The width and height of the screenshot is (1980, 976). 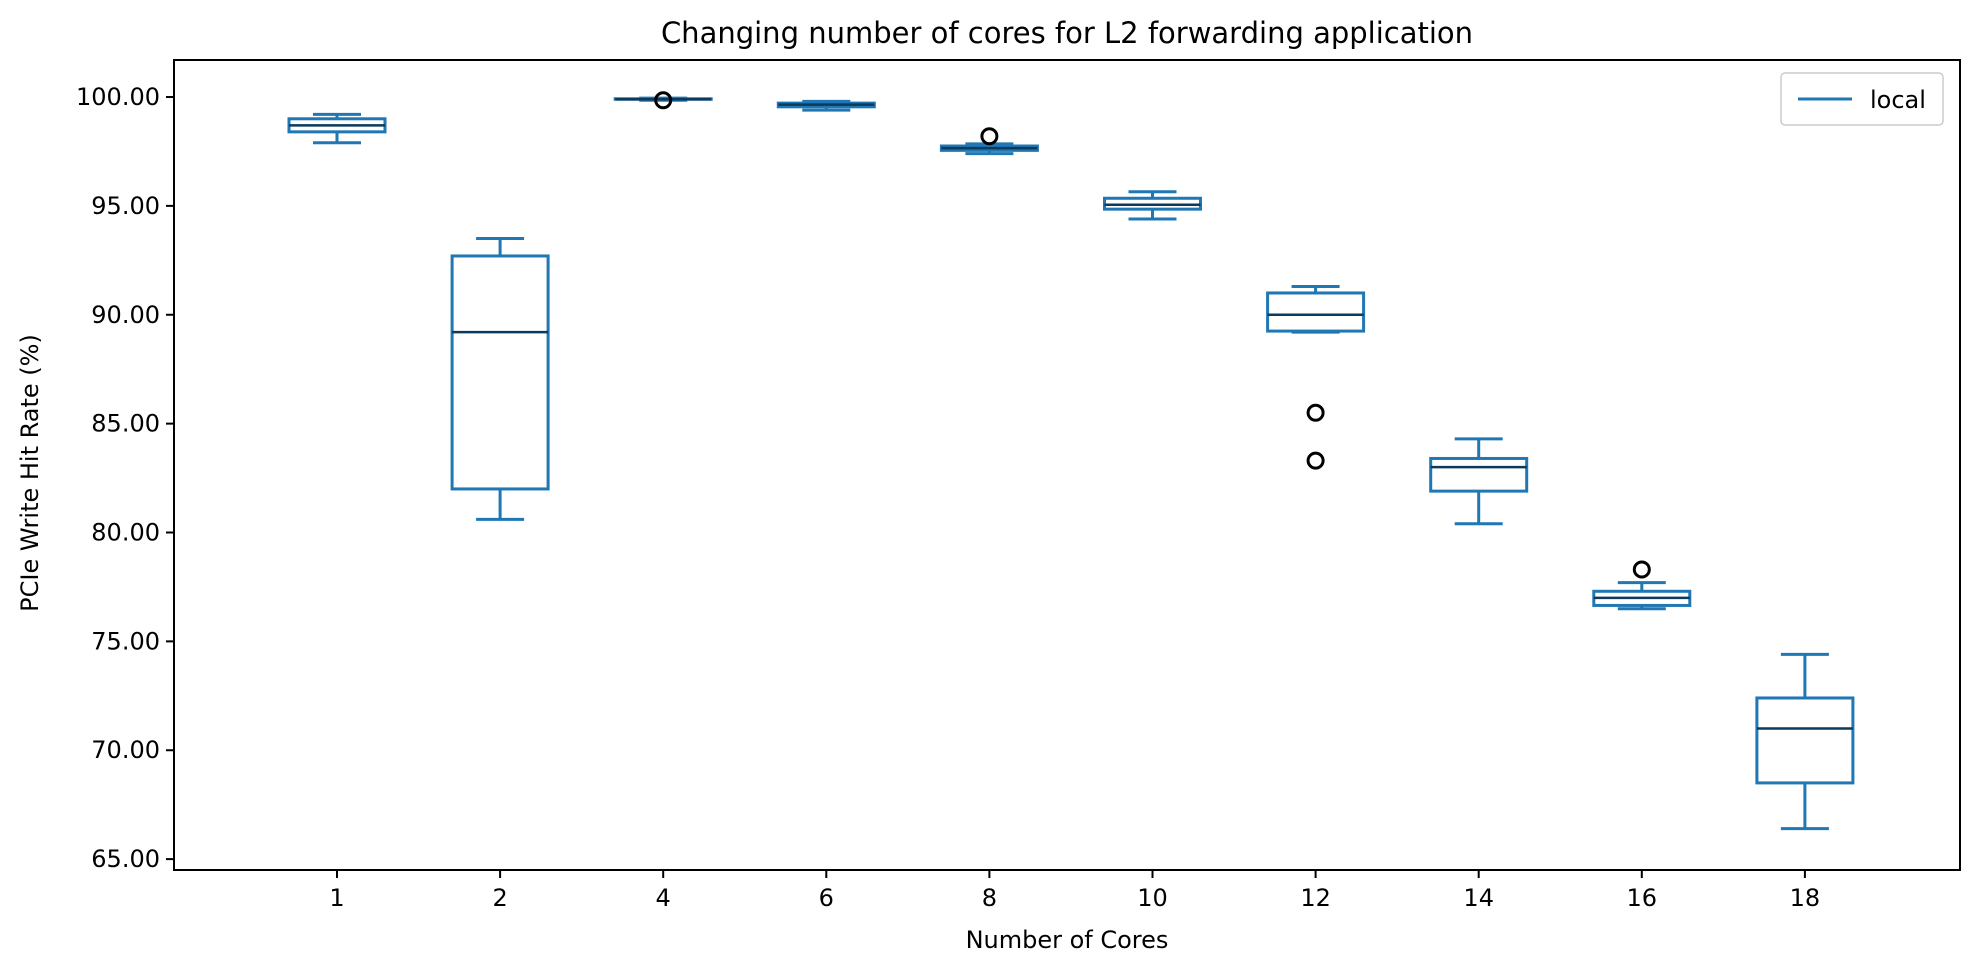 I want to click on legend: local, so click(x=1862, y=99).